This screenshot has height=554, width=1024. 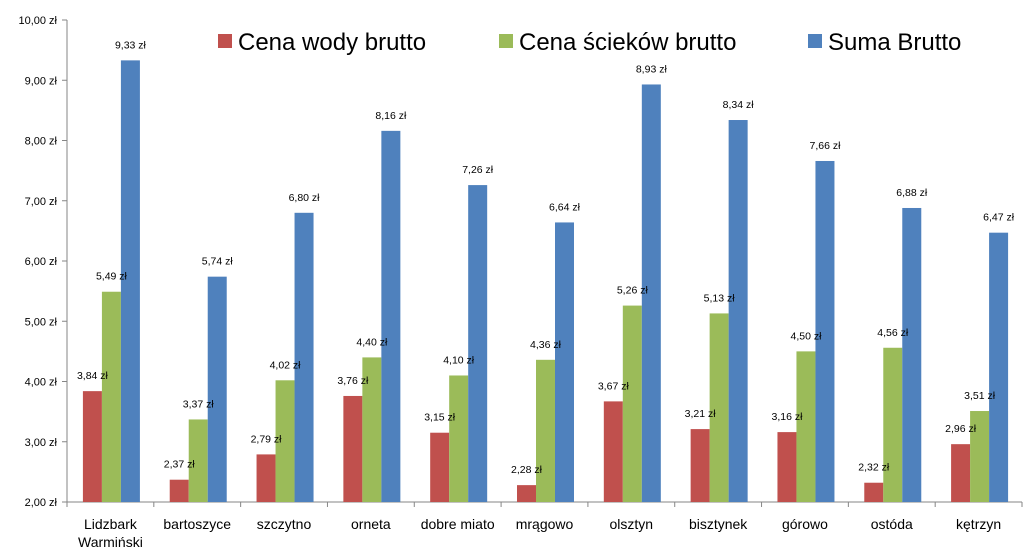 What do you see at coordinates (332, 42) in the screenshot?
I see `legend-label: Cena wody brutto` at bounding box center [332, 42].